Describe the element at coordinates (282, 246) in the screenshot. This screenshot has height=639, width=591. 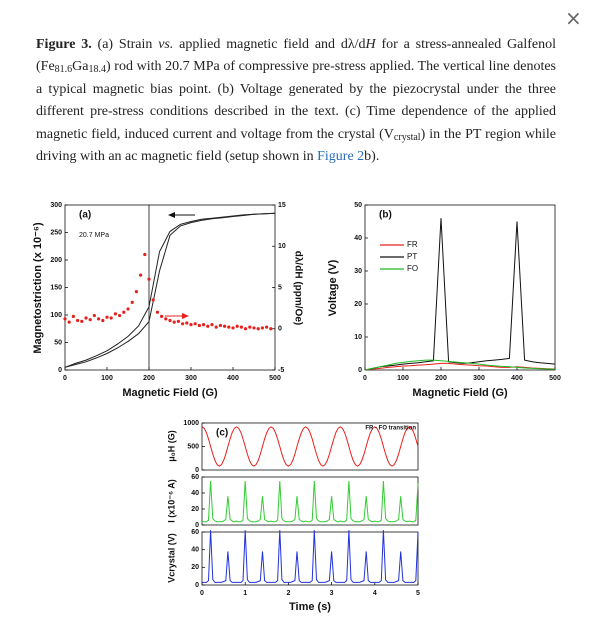
I see `y2-tick-label: 10` at that location.